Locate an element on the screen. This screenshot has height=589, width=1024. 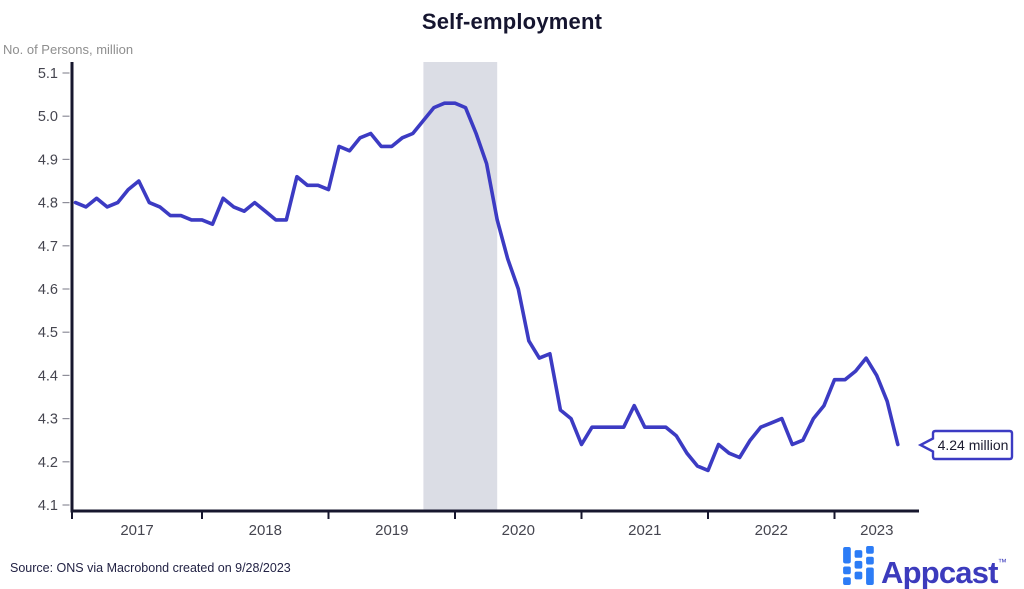
appcast-logo-icon is located at coordinates (858, 565).